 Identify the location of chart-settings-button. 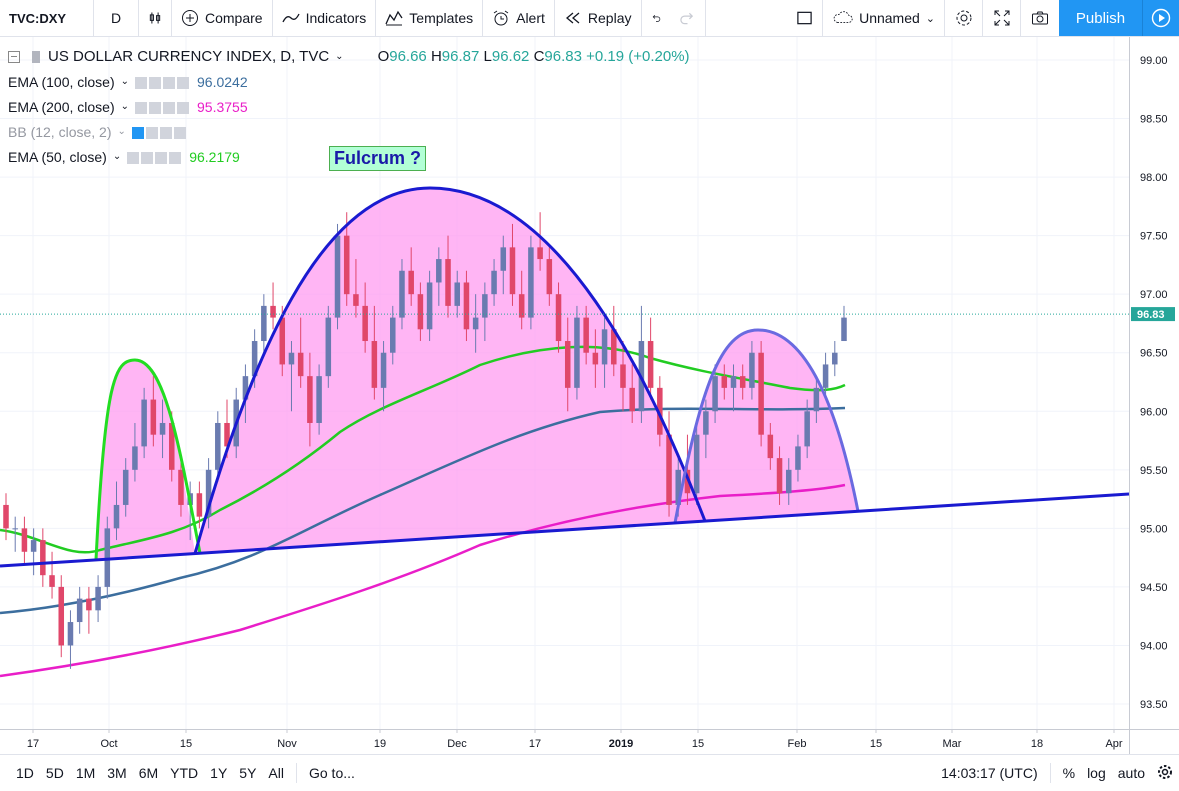
(1165, 773).